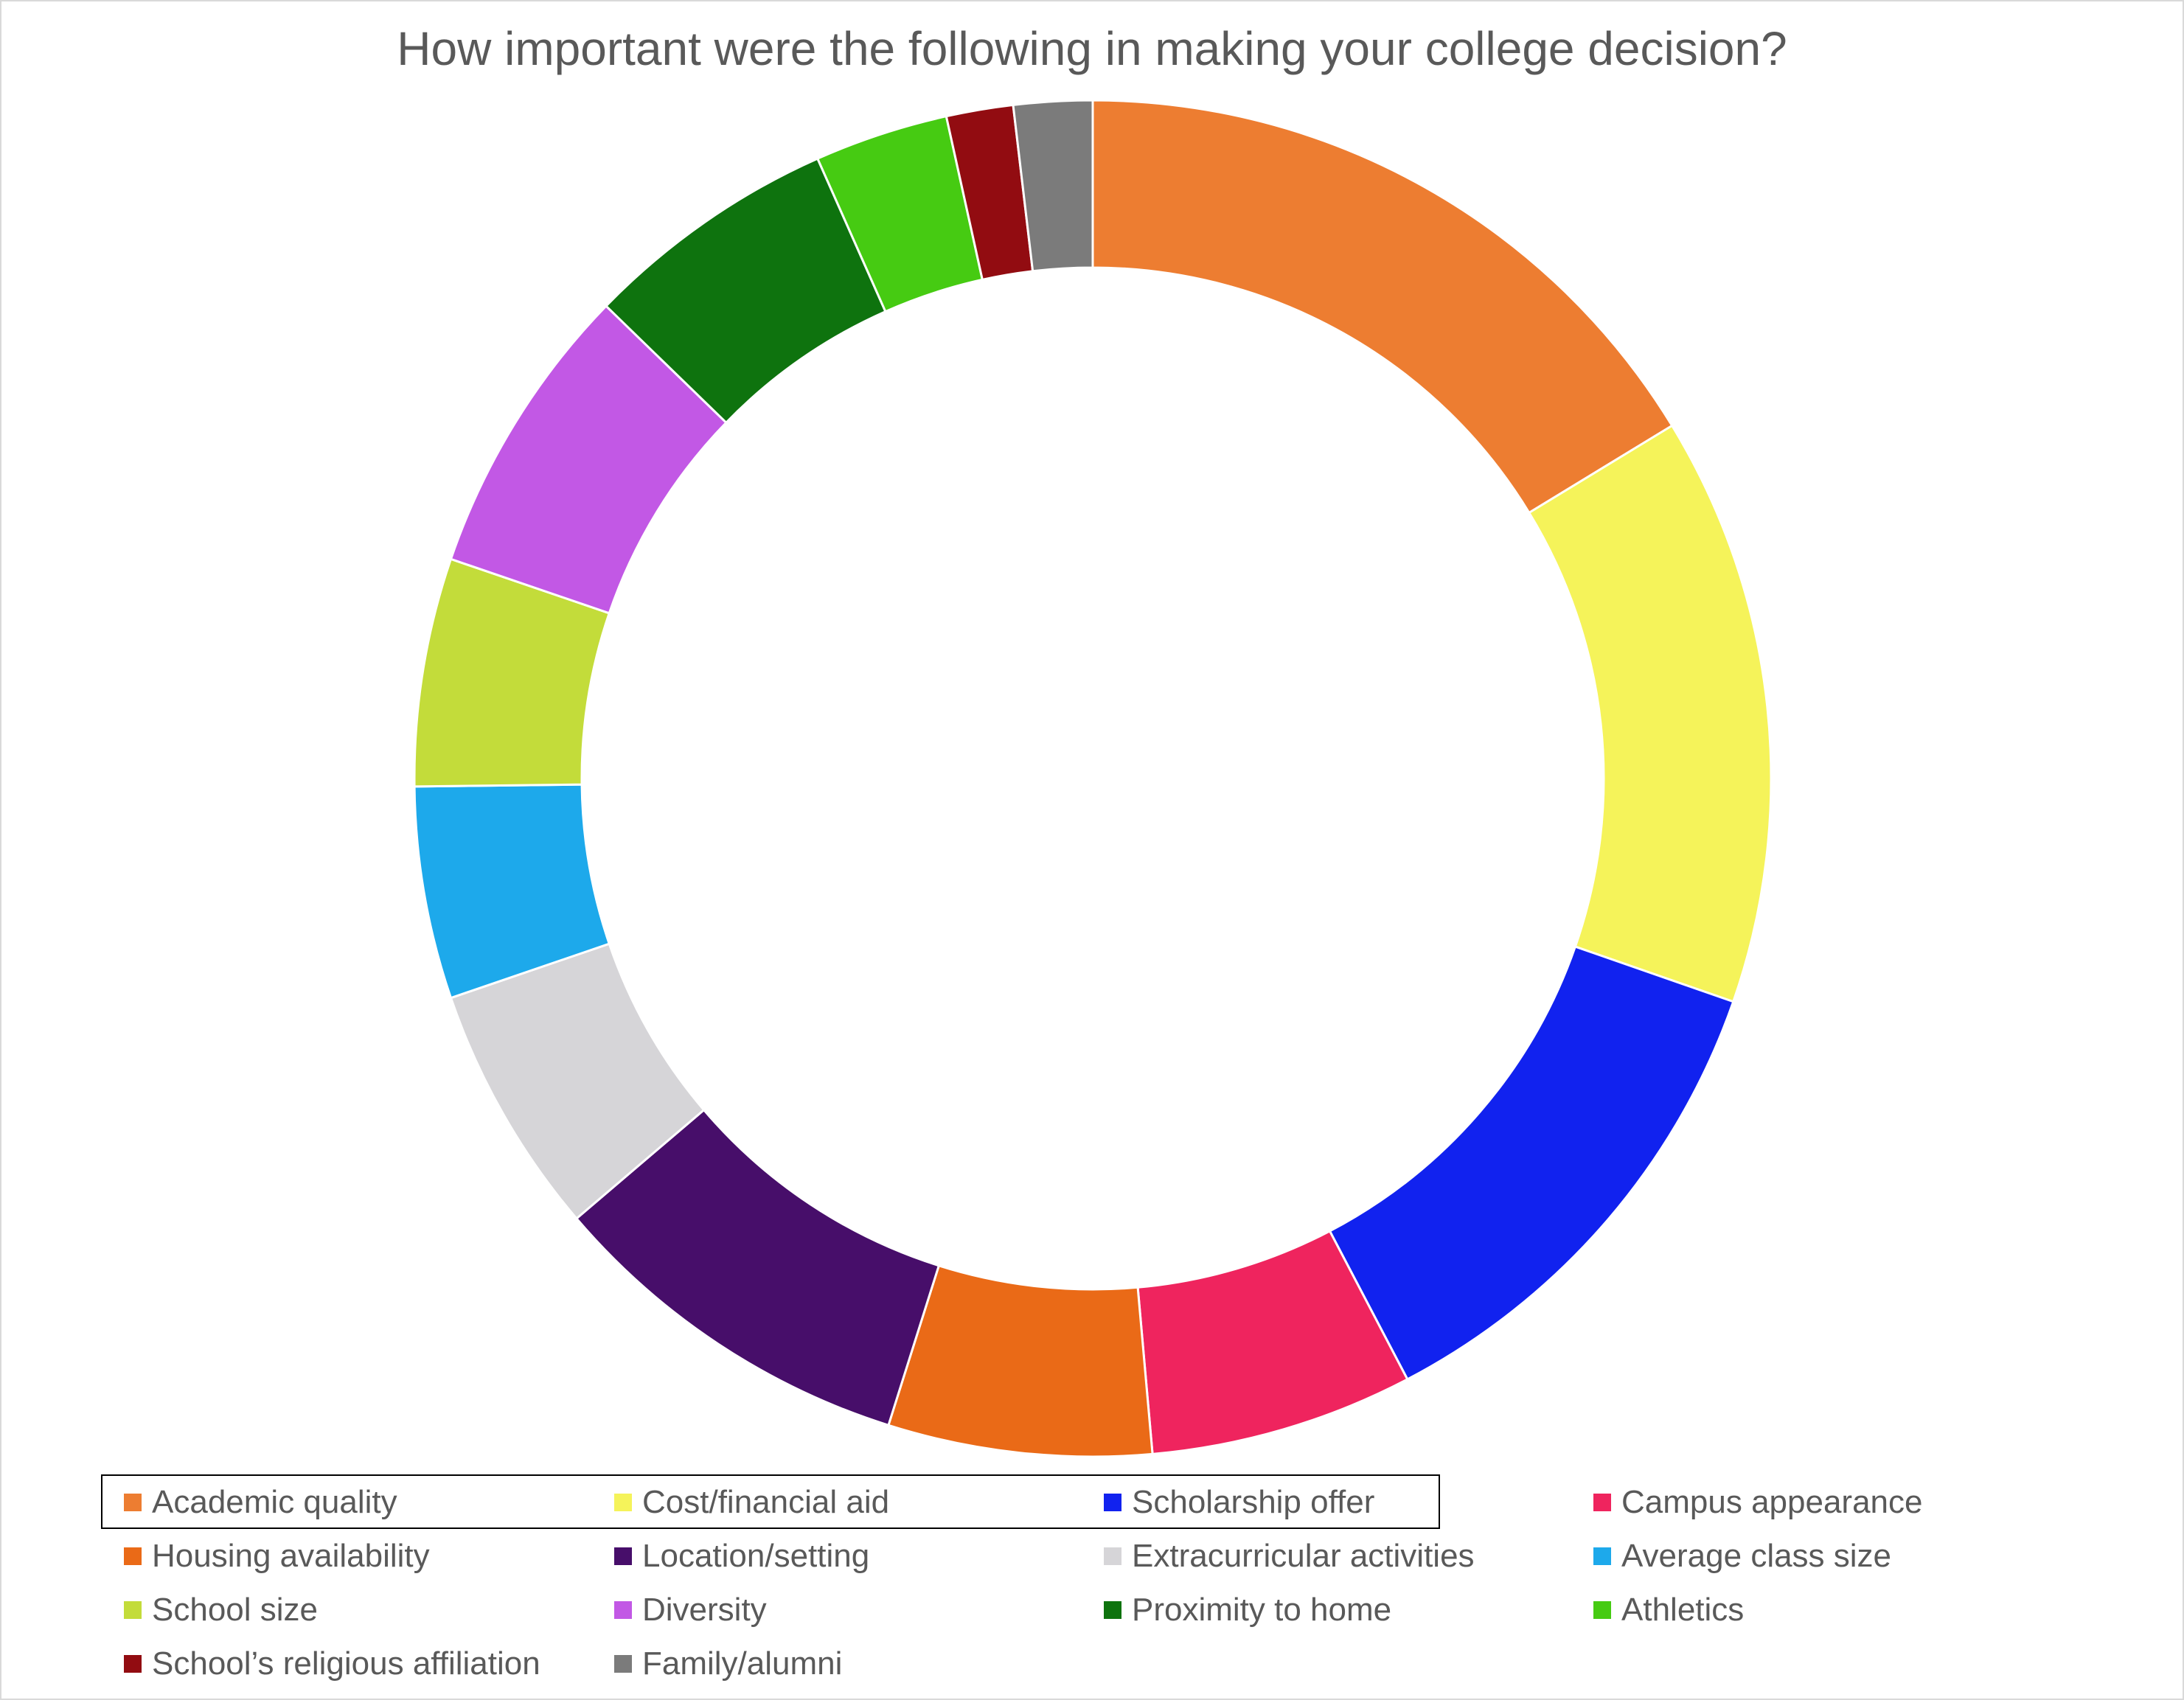  I want to click on legend-item-campus-appearance: Campus appearance, so click(1757, 1502).